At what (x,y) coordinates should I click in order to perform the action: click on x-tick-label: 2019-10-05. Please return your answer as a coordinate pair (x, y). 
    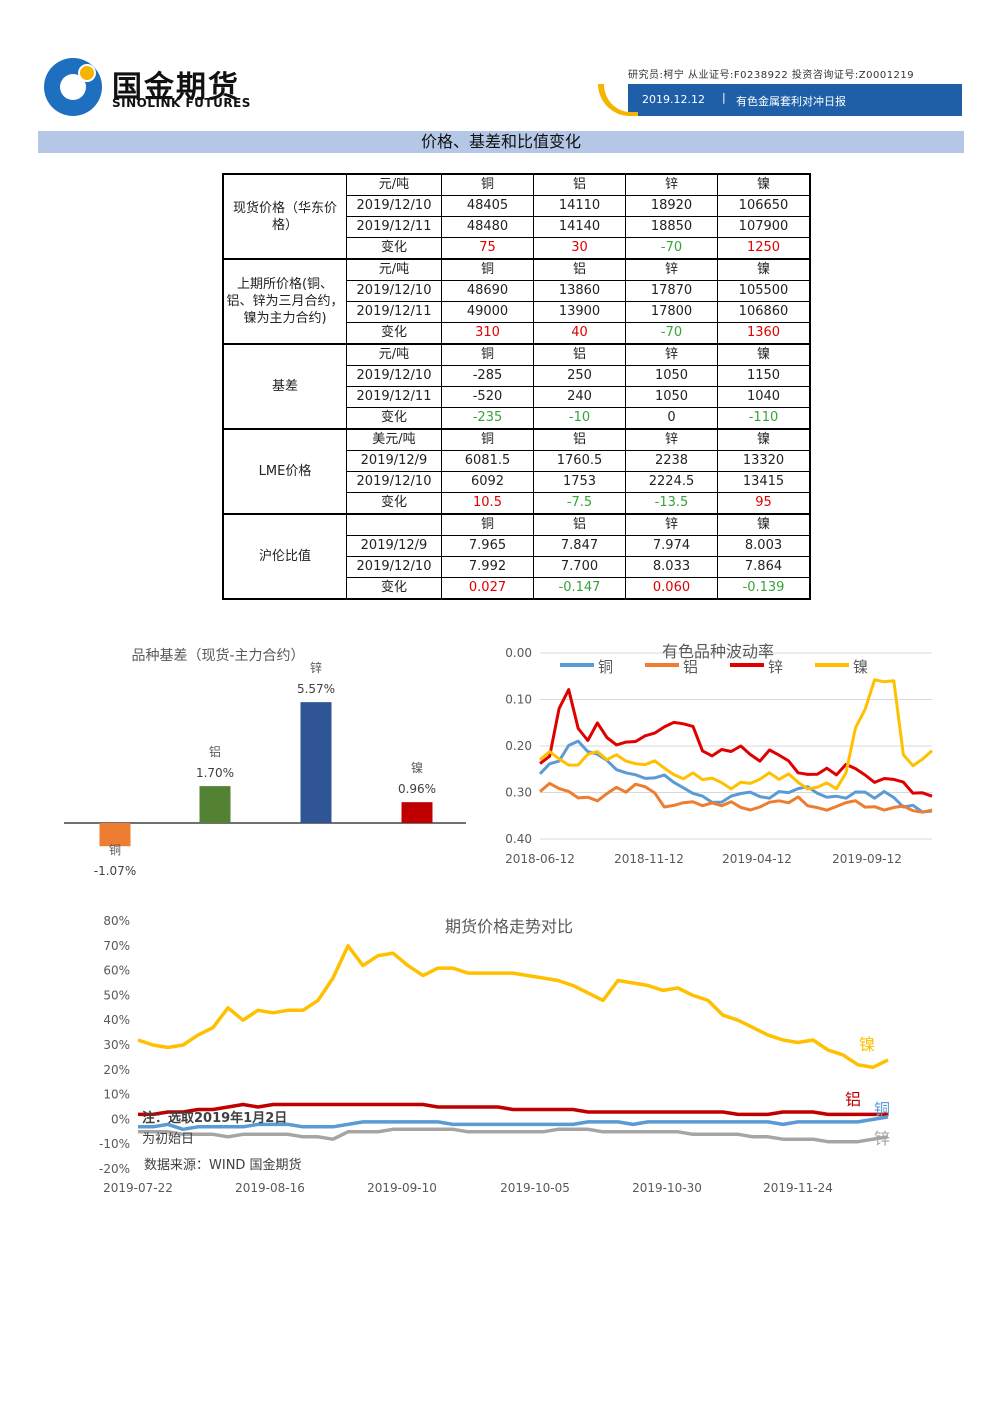
    Looking at the image, I should click on (535, 1188).